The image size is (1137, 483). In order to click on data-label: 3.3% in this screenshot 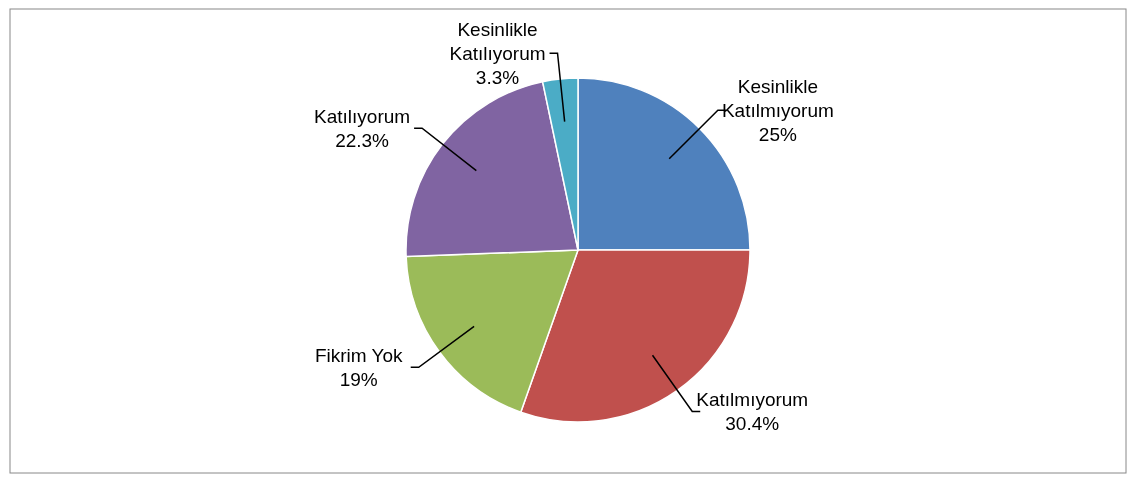, I will do `click(497, 78)`.